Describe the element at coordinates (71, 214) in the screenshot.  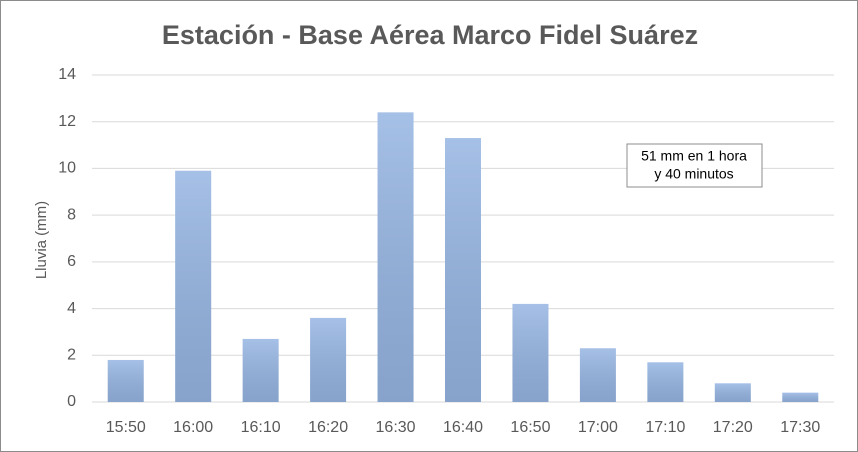
I see `y-tick-label: 8` at that location.